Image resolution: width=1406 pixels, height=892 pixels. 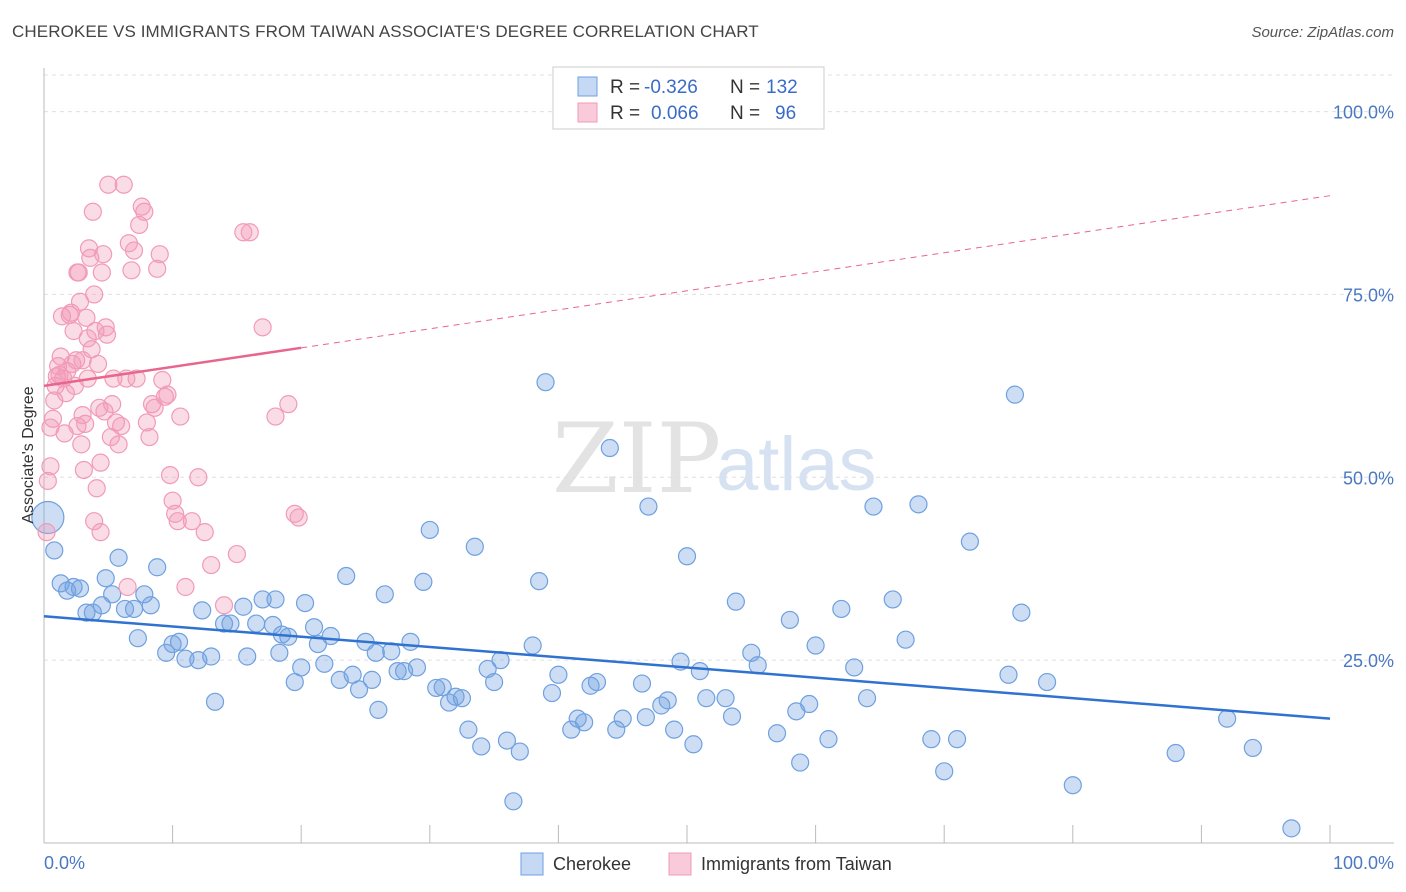 I want to click on legend-r-value-1: 0.066, so click(x=675, y=113).